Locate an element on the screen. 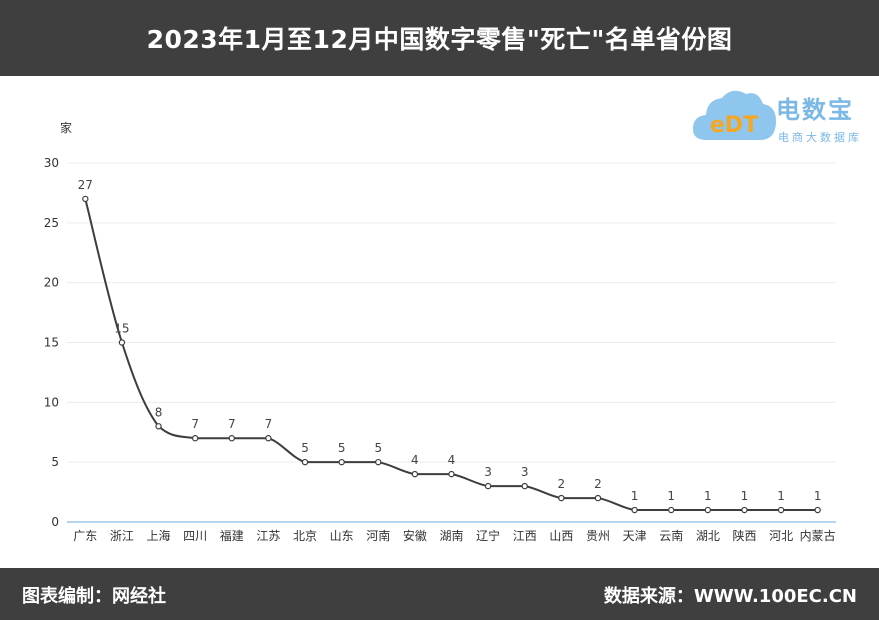 This screenshot has height=620, width=879. y-tick-label: 10 is located at coordinates (51, 402).